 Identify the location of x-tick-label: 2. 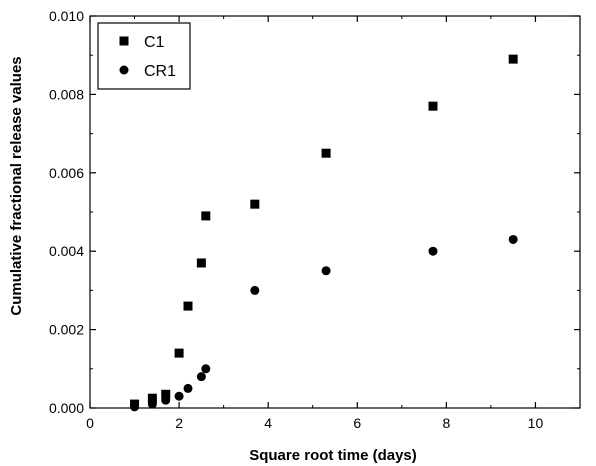
(179, 423).